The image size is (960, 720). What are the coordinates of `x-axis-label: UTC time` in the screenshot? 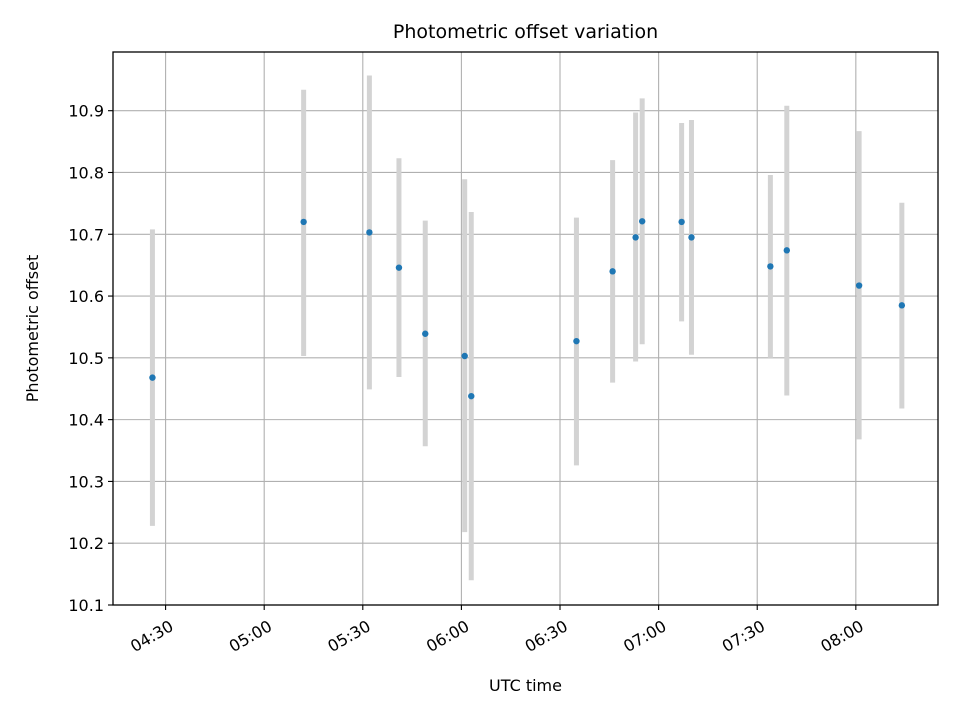 It's located at (525, 685).